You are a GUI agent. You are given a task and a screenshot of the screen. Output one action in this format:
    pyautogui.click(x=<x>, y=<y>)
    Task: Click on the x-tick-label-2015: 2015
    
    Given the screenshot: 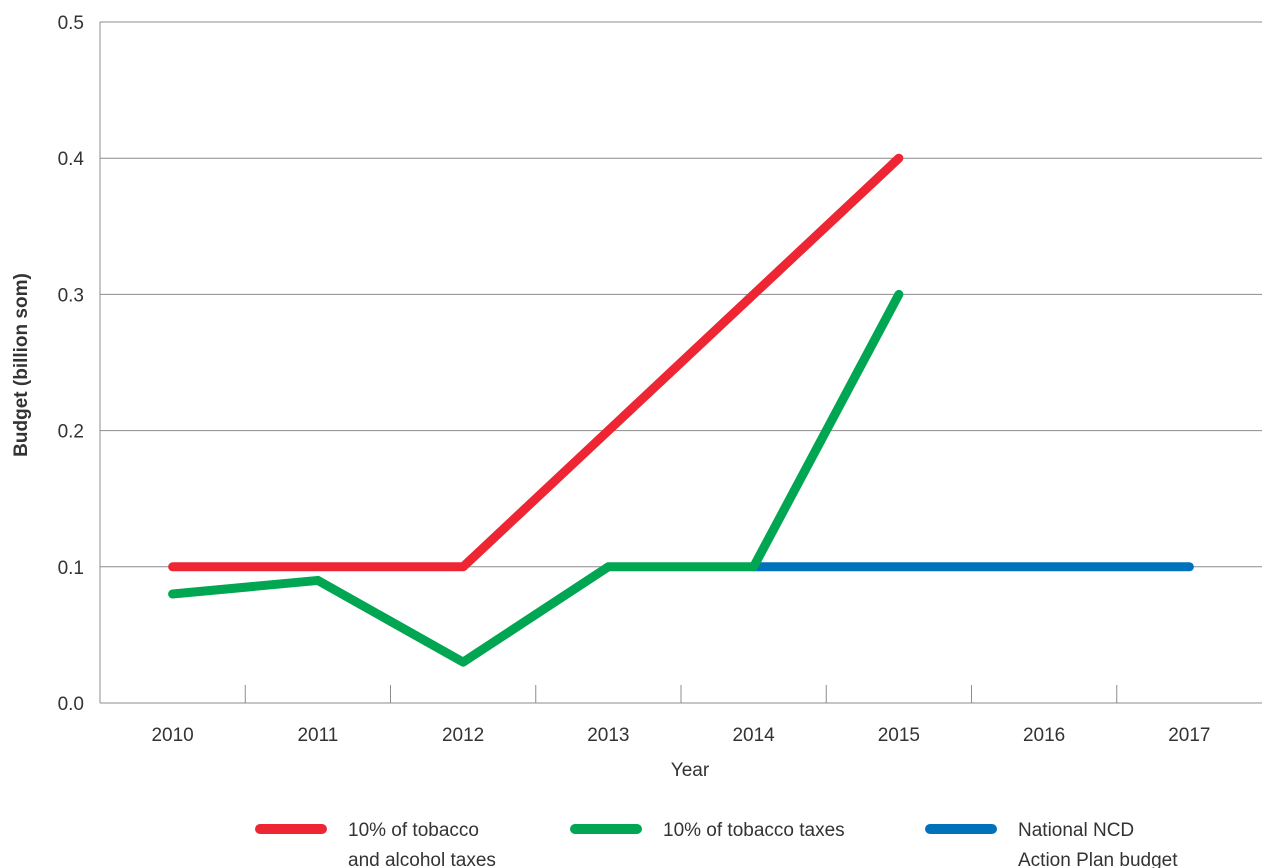 What is the action you would take?
    pyautogui.click(x=899, y=735)
    